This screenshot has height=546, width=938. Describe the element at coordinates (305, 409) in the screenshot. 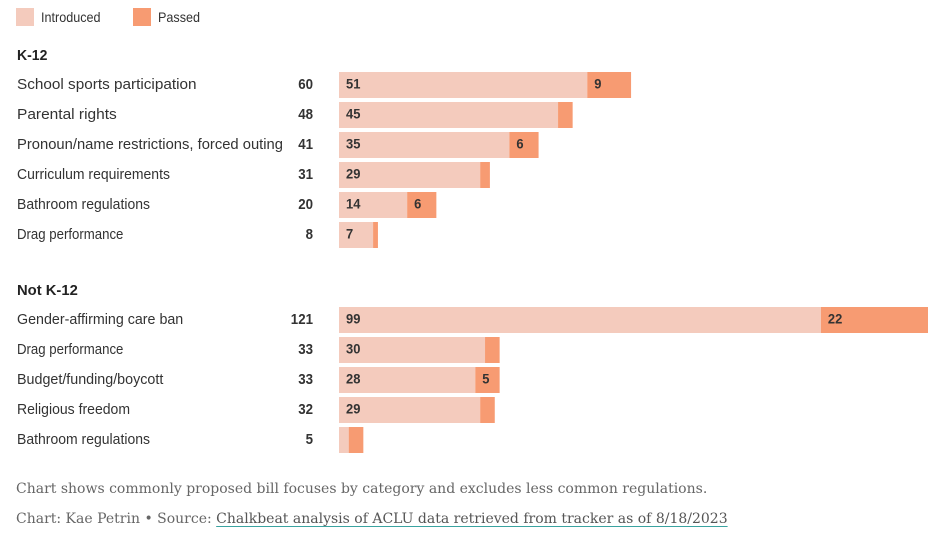

I see `total-value-not-k-12-religious-freedom: 32` at that location.